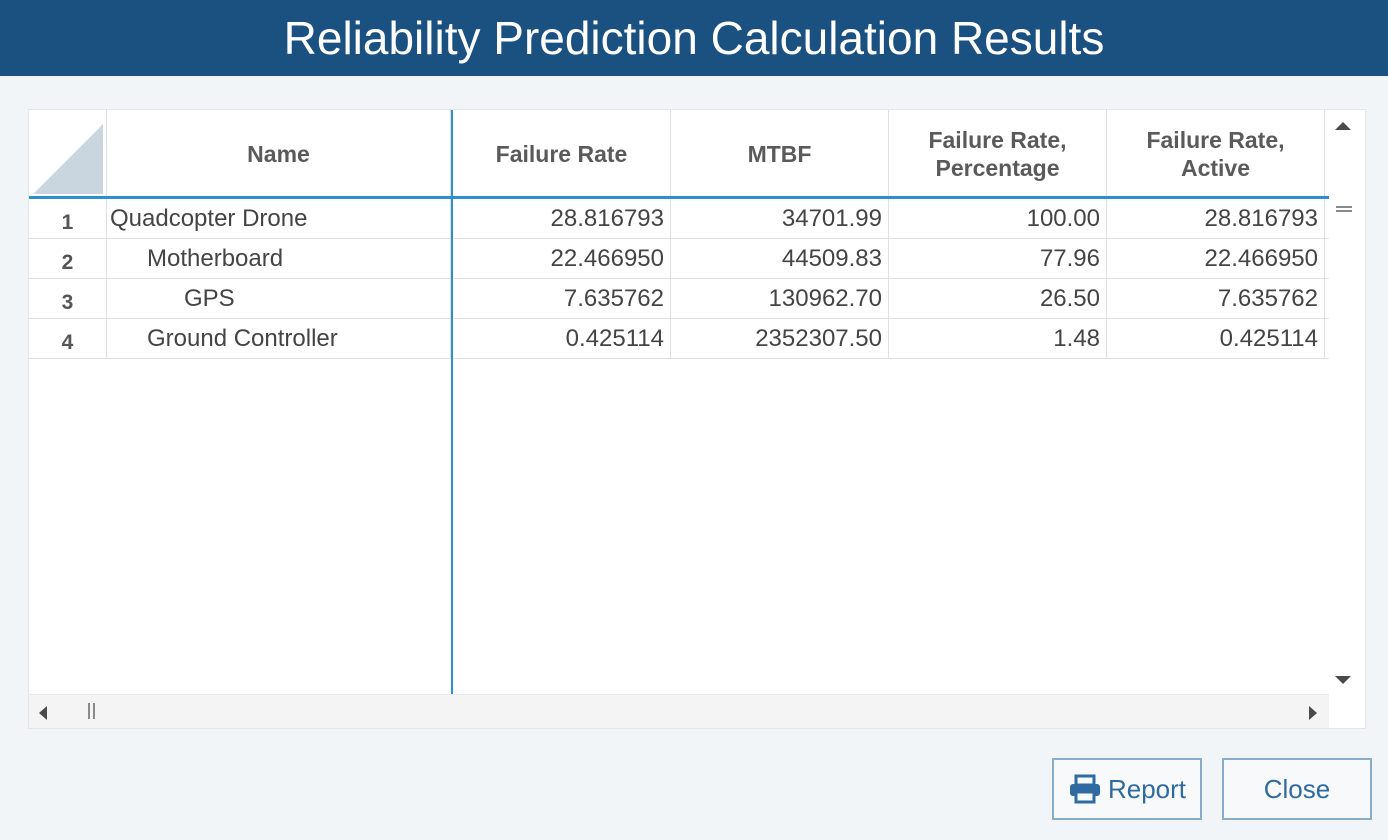  Describe the element at coordinates (562, 338) in the screenshot. I see `cell-failure-rate: 0.425114` at that location.